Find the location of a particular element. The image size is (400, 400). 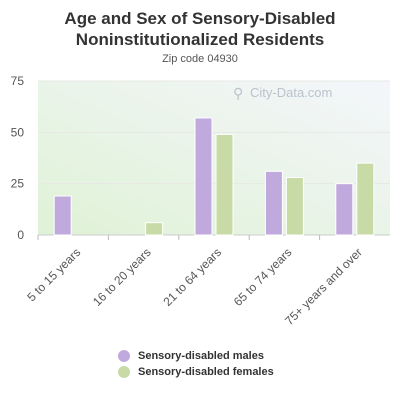

legend-item-males: Sensory-disabled males is located at coordinates (191, 356).